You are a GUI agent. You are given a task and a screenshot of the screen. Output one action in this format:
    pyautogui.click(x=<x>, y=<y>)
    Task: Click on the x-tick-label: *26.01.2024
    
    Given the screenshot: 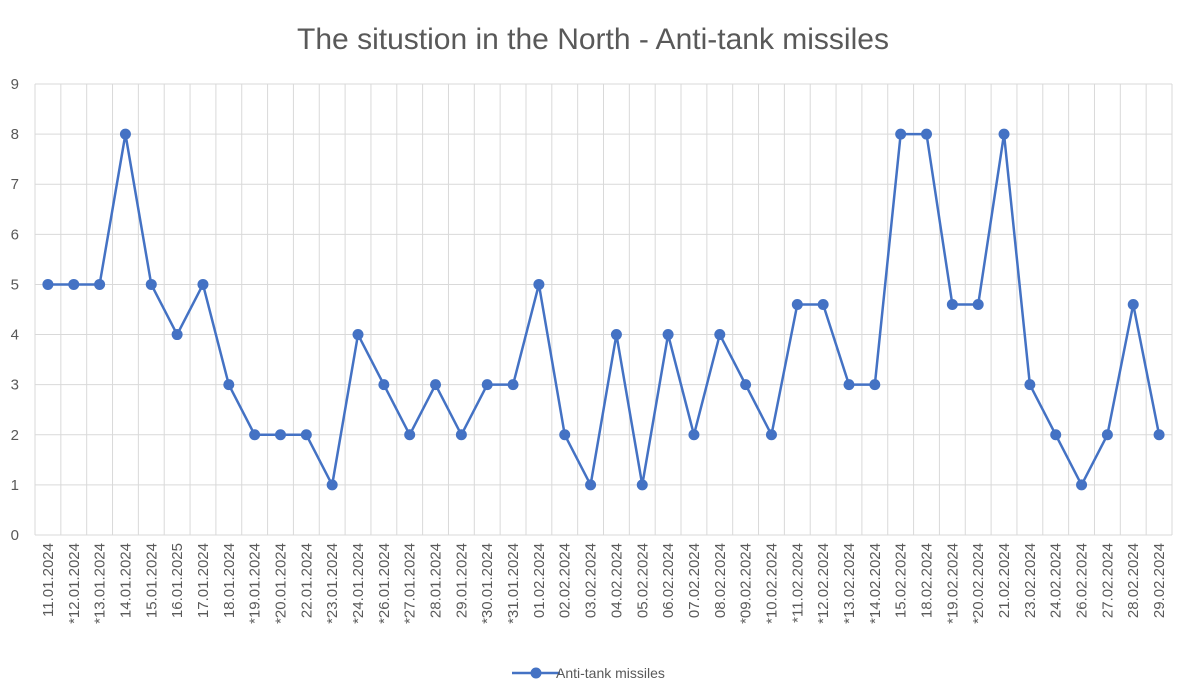 What is the action you would take?
    pyautogui.click(x=384, y=583)
    